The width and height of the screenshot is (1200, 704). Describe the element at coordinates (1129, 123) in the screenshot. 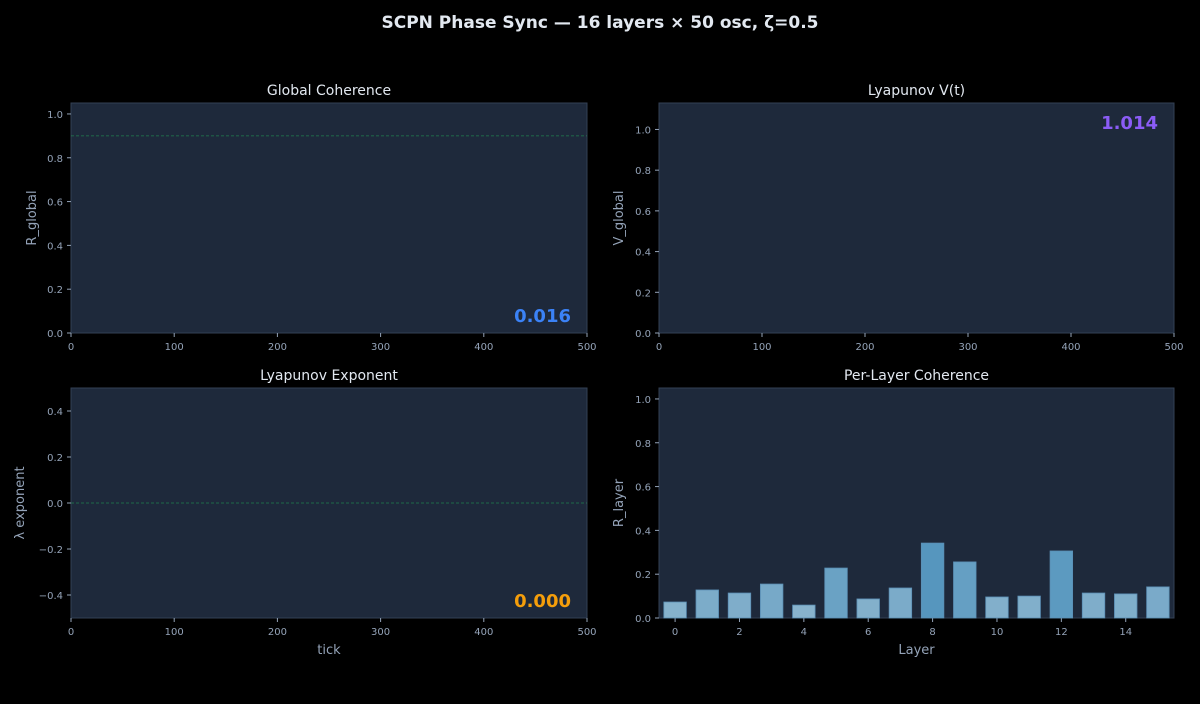

I see `current-value-label: 1.014` at that location.